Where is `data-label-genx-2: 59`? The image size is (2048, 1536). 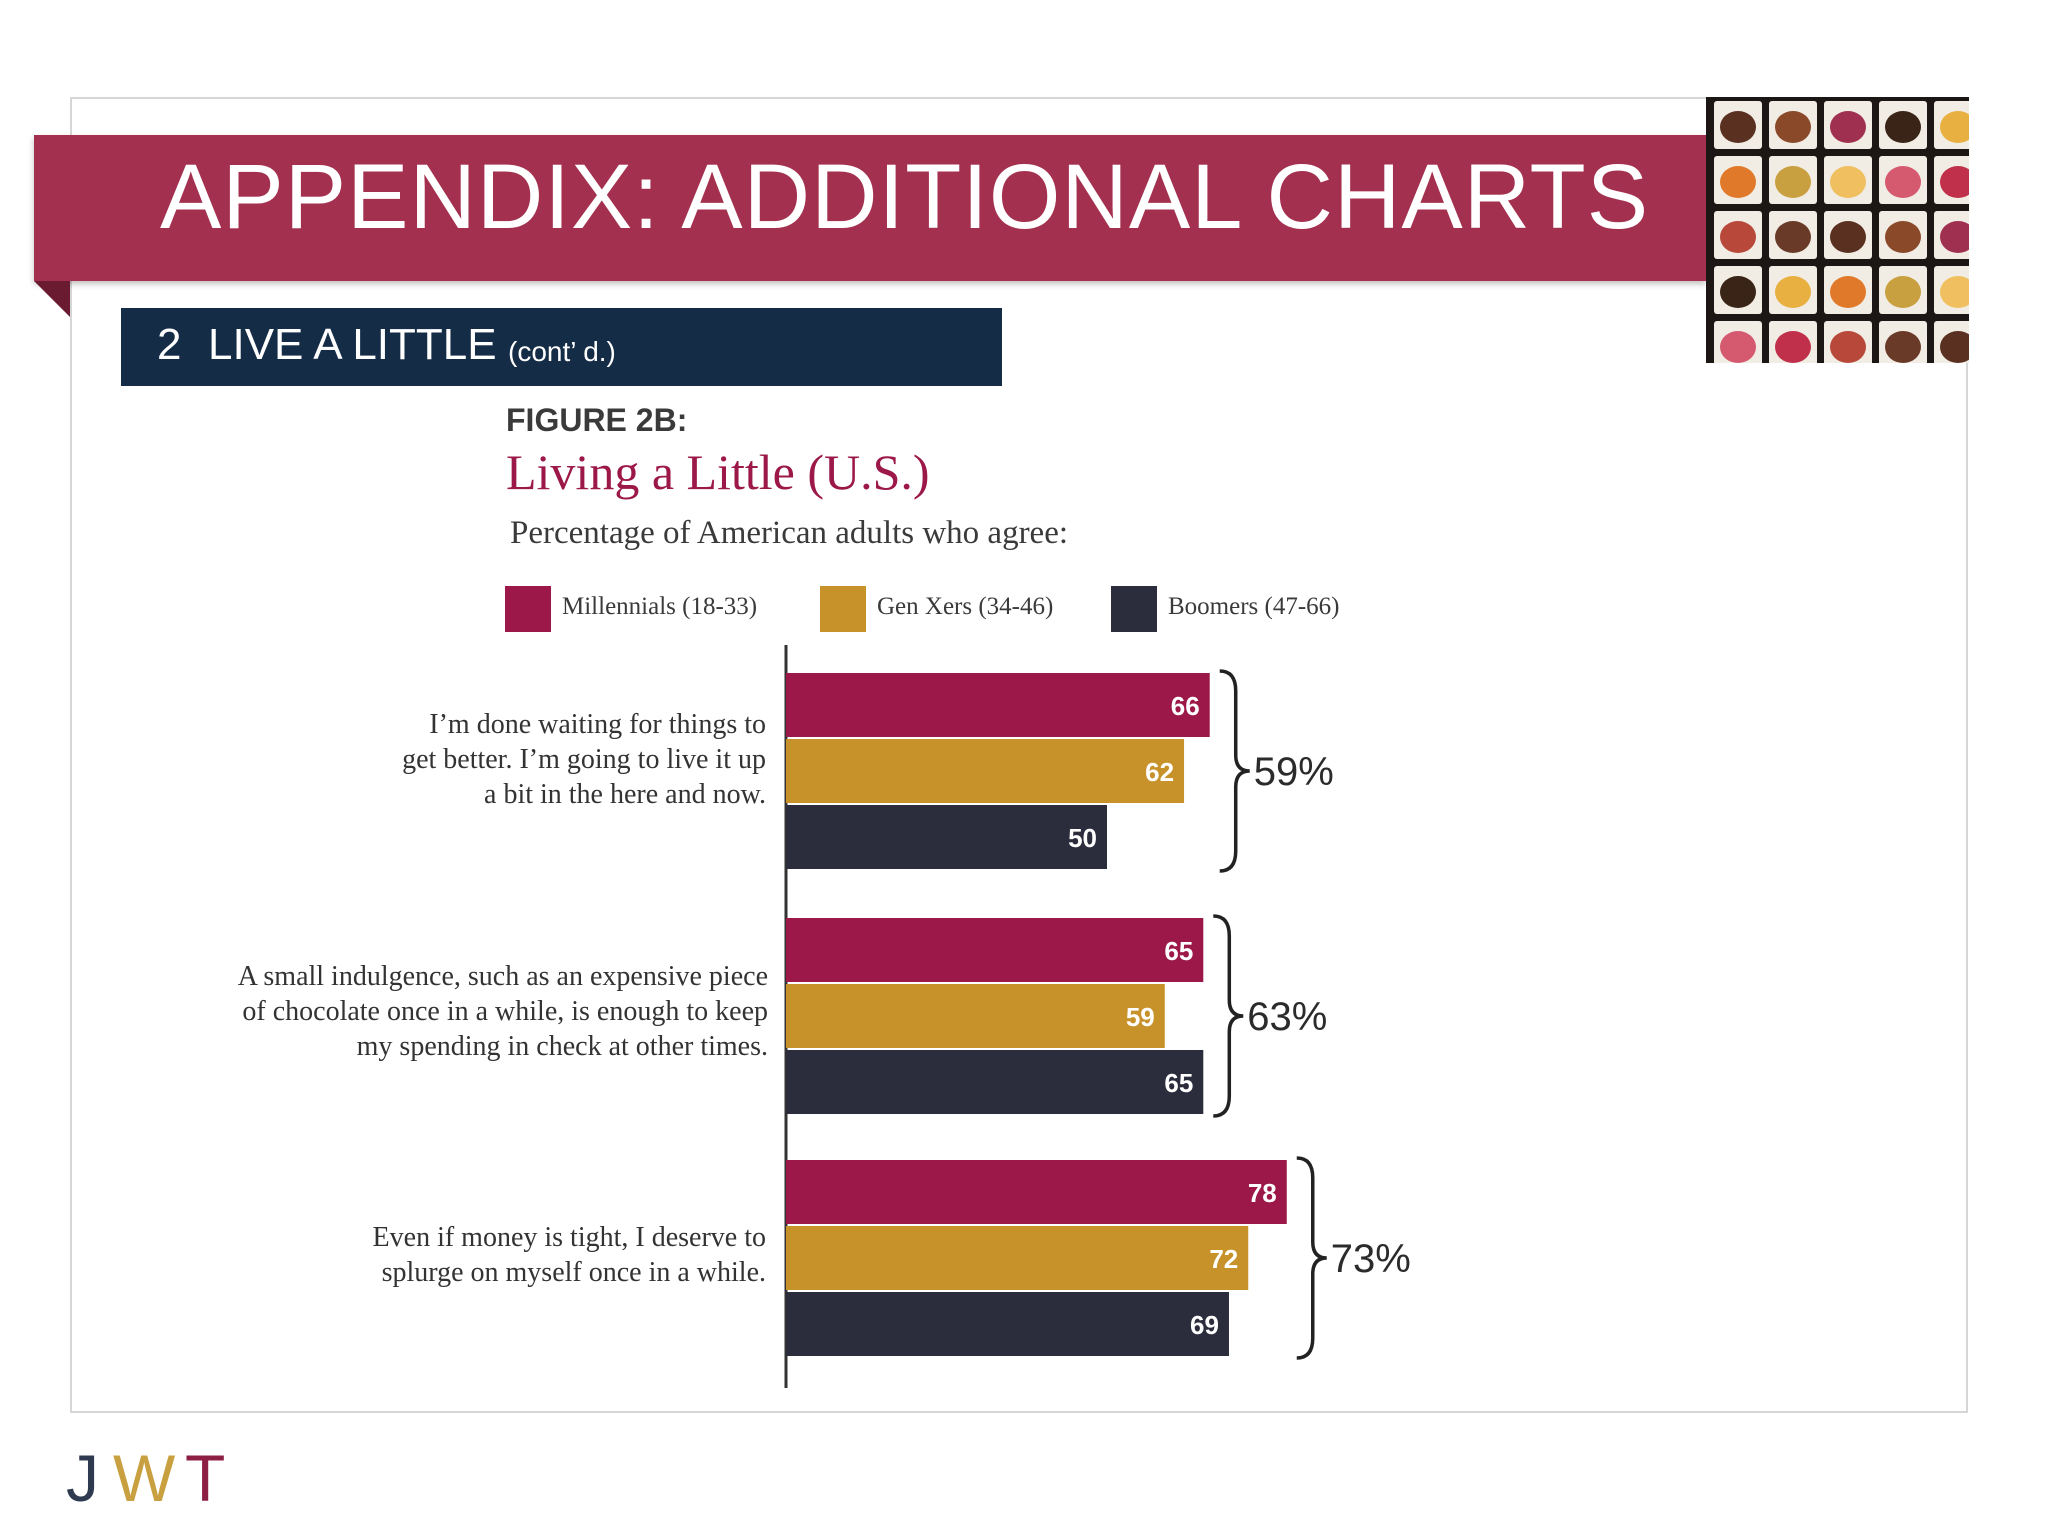 data-label-genx-2: 59 is located at coordinates (1140, 1017).